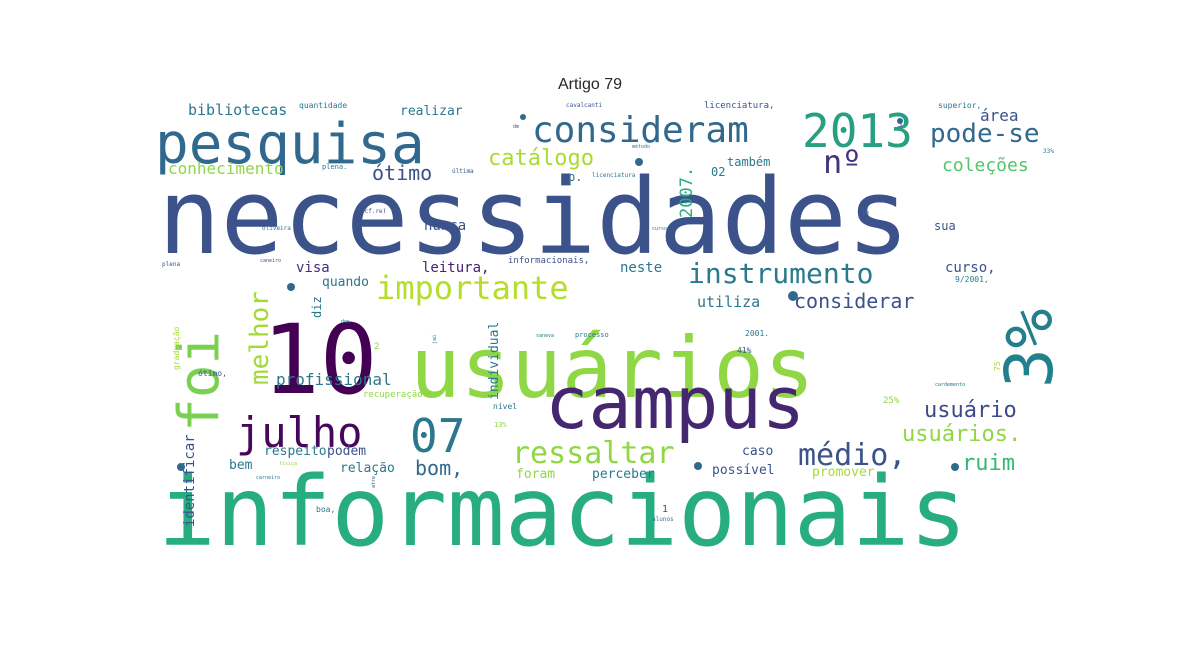 This screenshot has height=650, width=1180. I want to click on word: alunos, so click(663, 519).